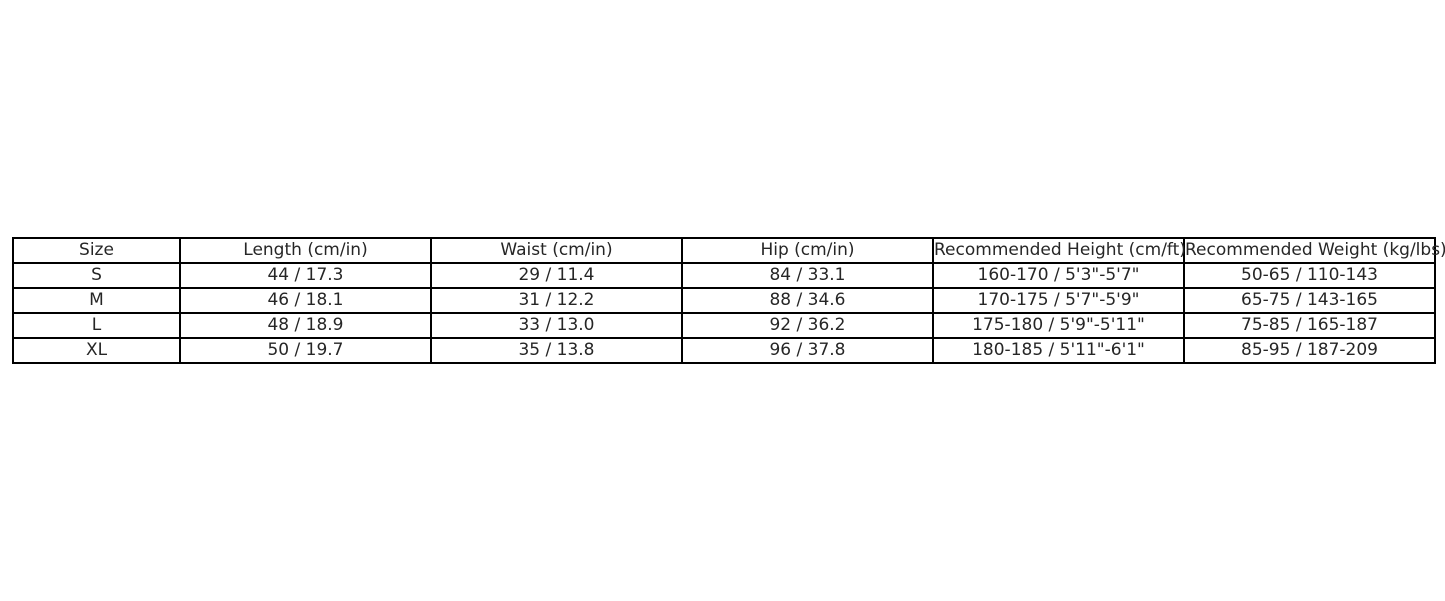  Describe the element at coordinates (305, 275) in the screenshot. I see `value-cell-length-cm-in: 44 / 17.3` at that location.